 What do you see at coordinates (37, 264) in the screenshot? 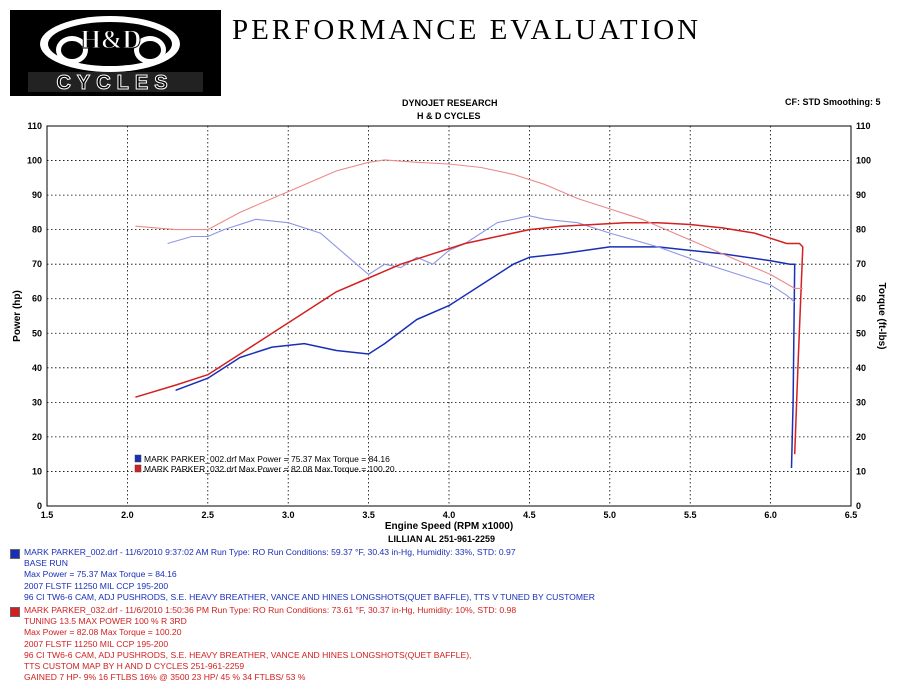
I see `y-tick-label: 70` at bounding box center [37, 264].